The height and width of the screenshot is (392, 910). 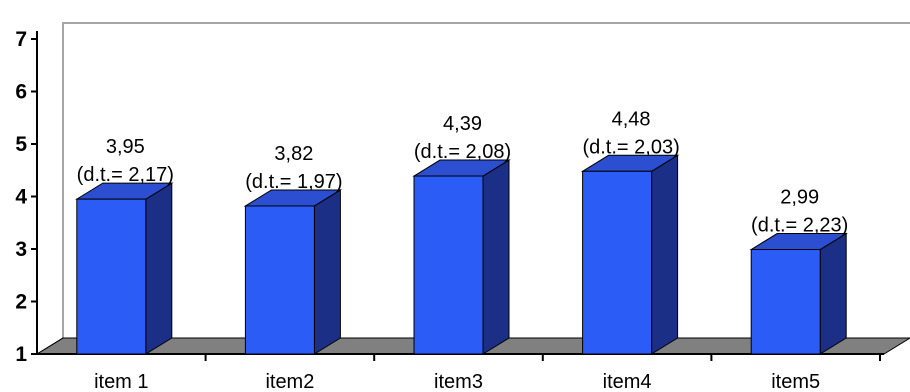 What do you see at coordinates (462, 124) in the screenshot?
I see `data-value-label: 4,39` at bounding box center [462, 124].